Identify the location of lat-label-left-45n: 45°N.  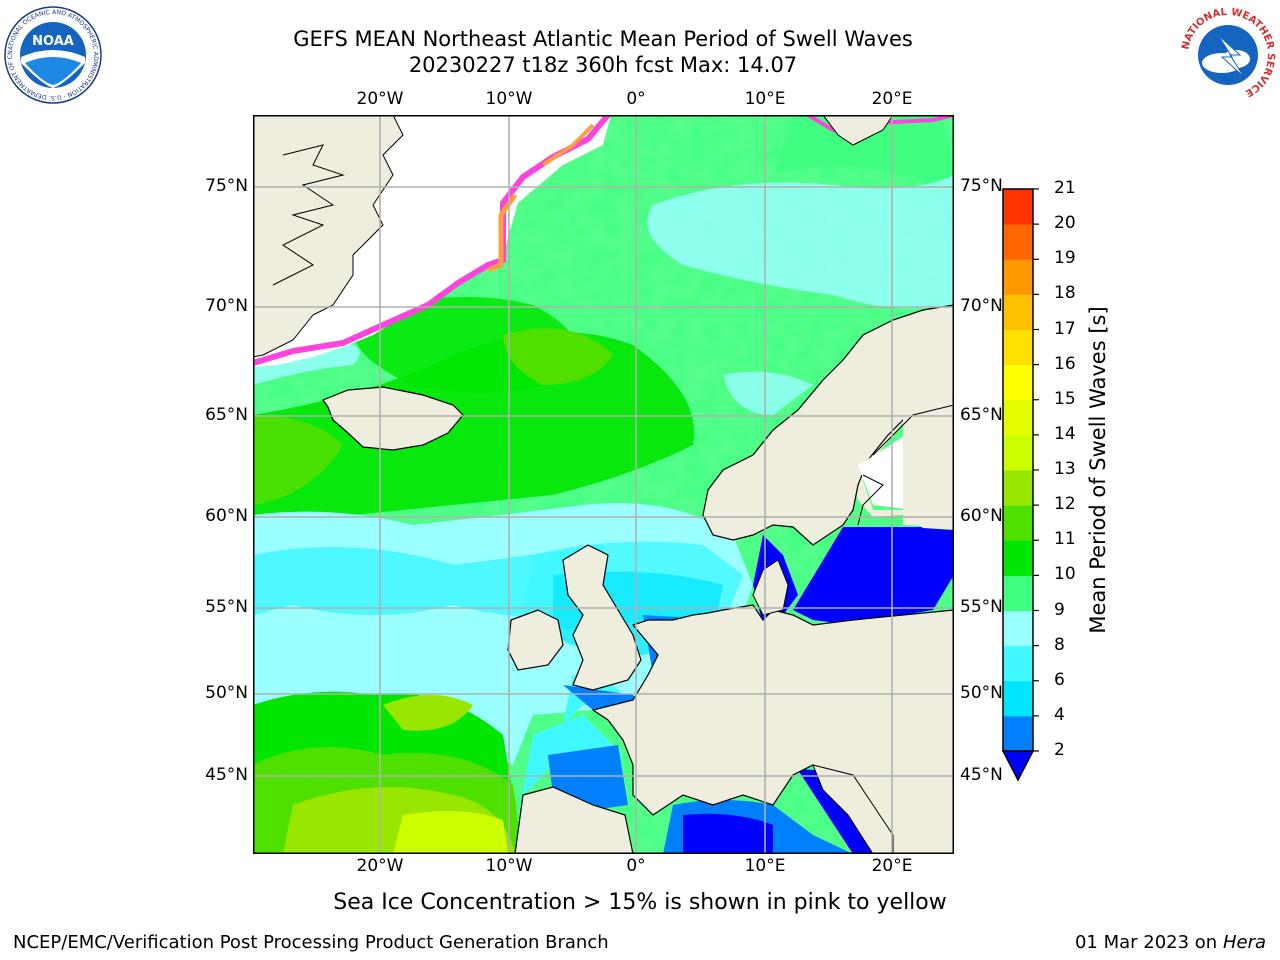
(226, 775).